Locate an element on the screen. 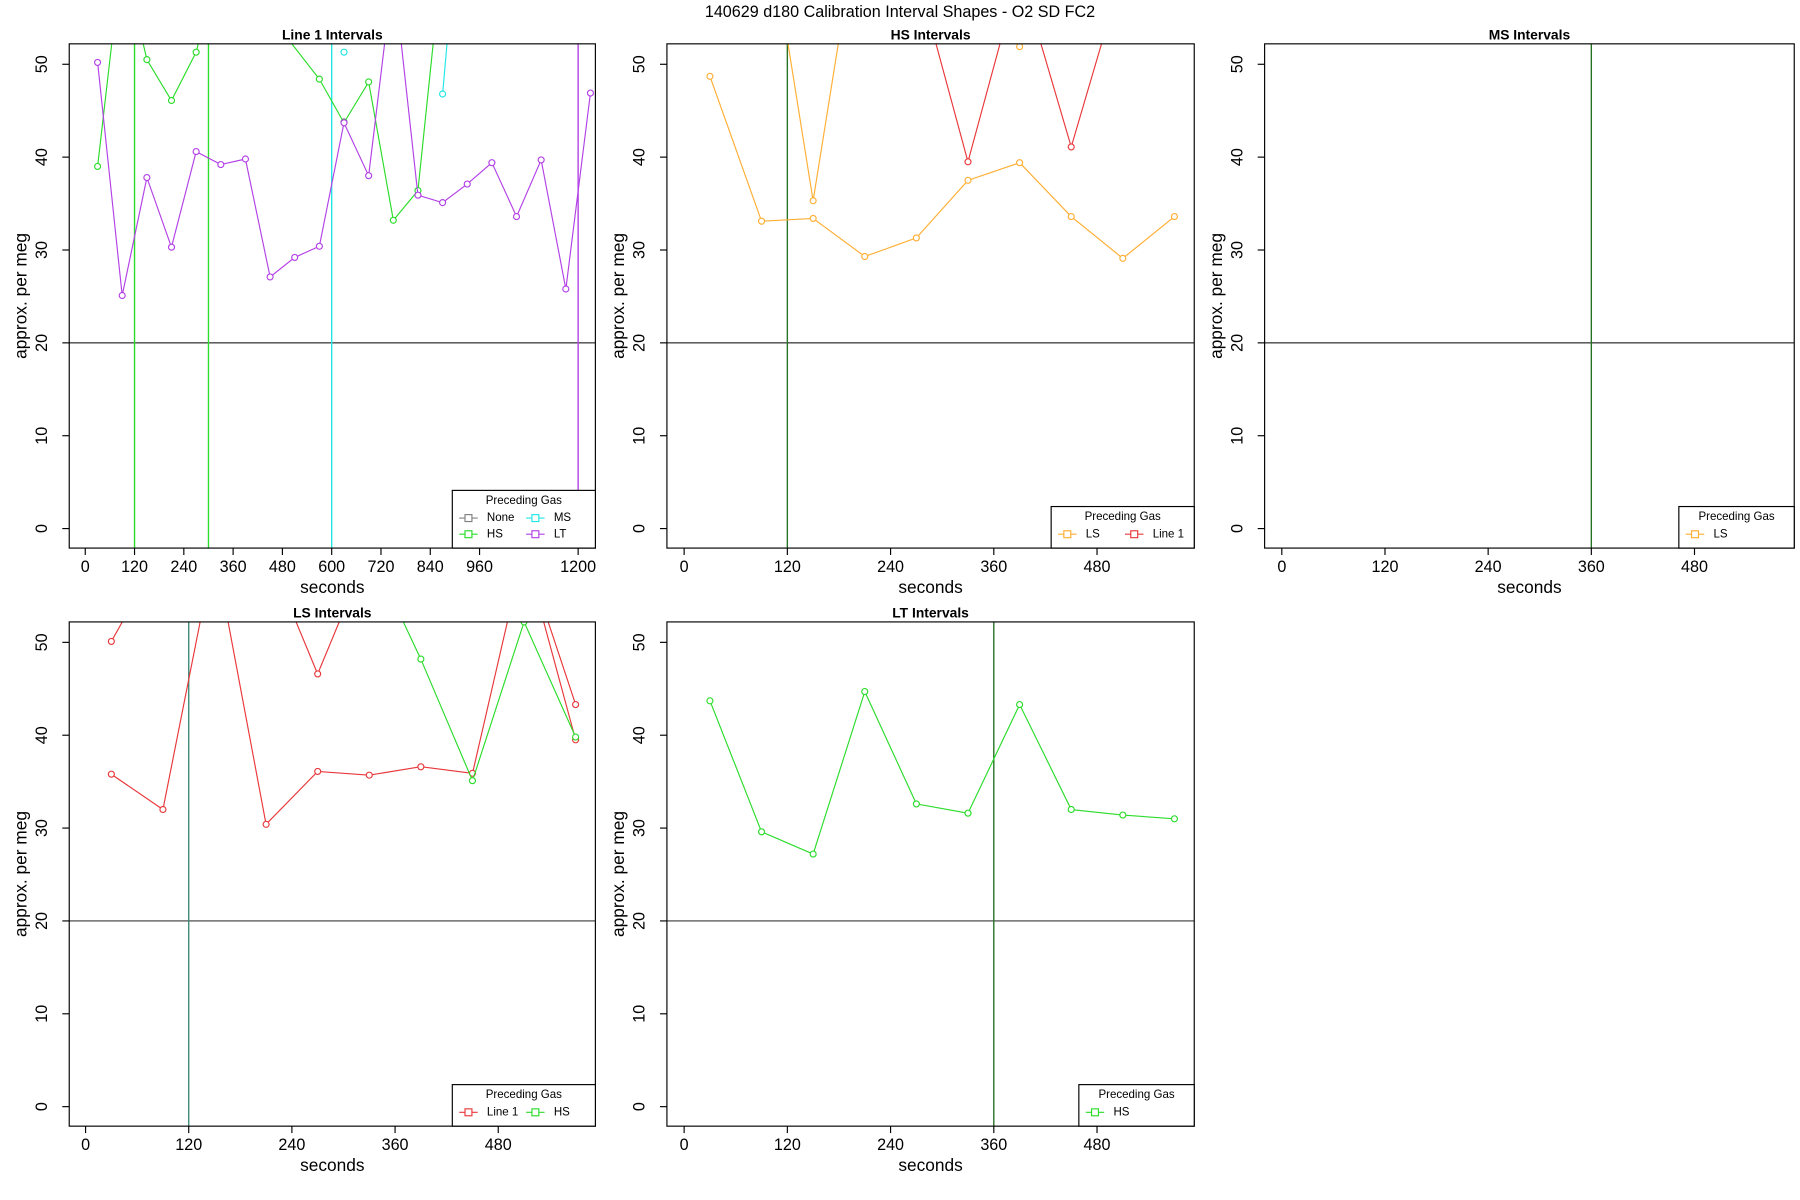  legend: Preceding Gas LS Line 1 is located at coordinates (1122, 527).